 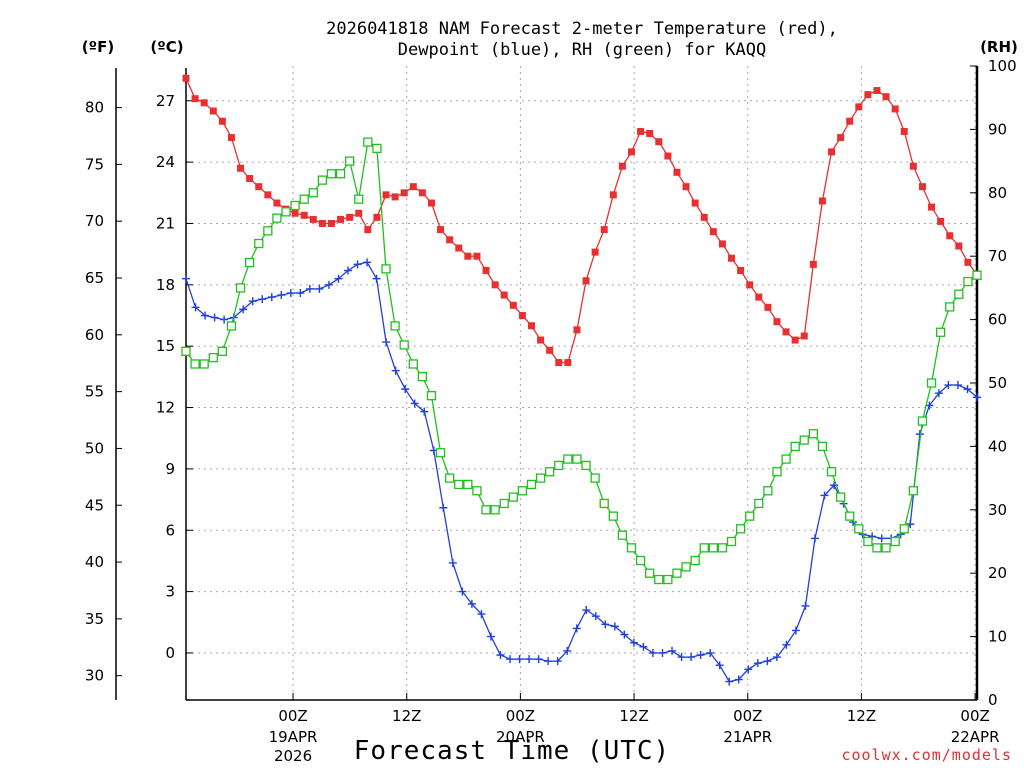 I want to click on credit-link: coolwx.com/models, so click(x=926, y=755).